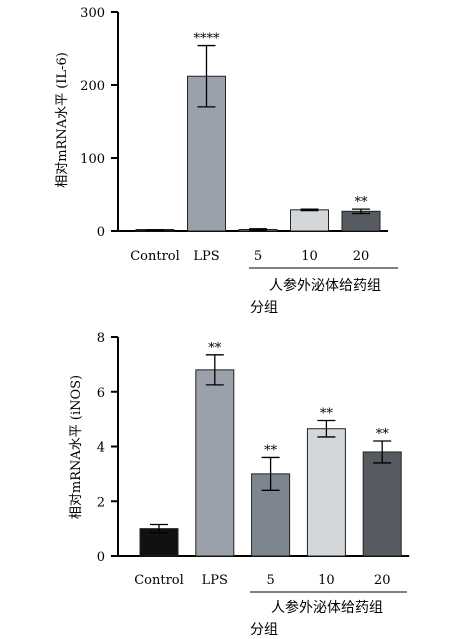 This screenshot has height=639, width=476. I want to click on y-axis-label: 相对mRNA水平 (IL-6), so click(62, 120).